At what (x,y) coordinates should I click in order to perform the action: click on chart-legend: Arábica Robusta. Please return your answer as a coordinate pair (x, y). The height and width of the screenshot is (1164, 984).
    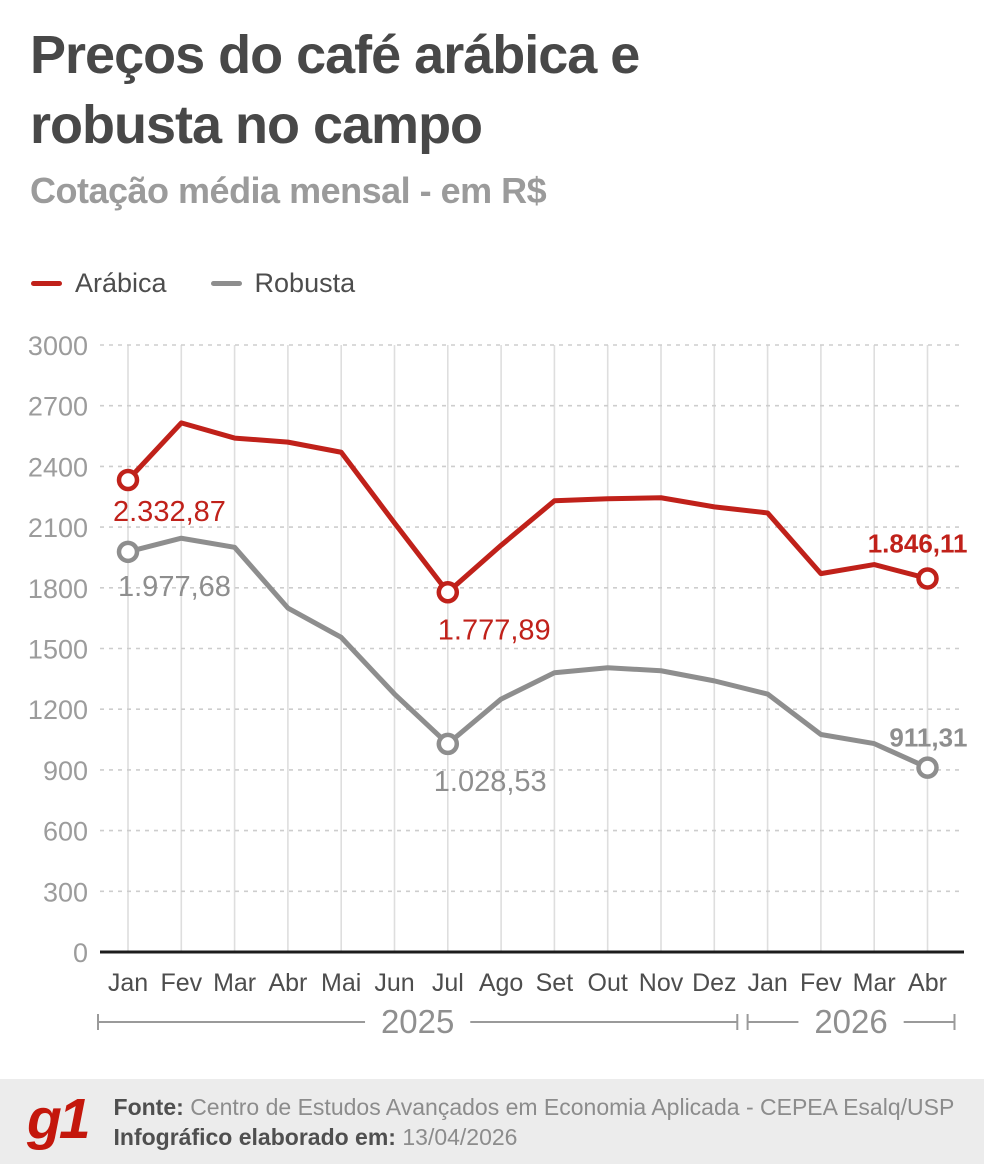
    Looking at the image, I should click on (193, 283).